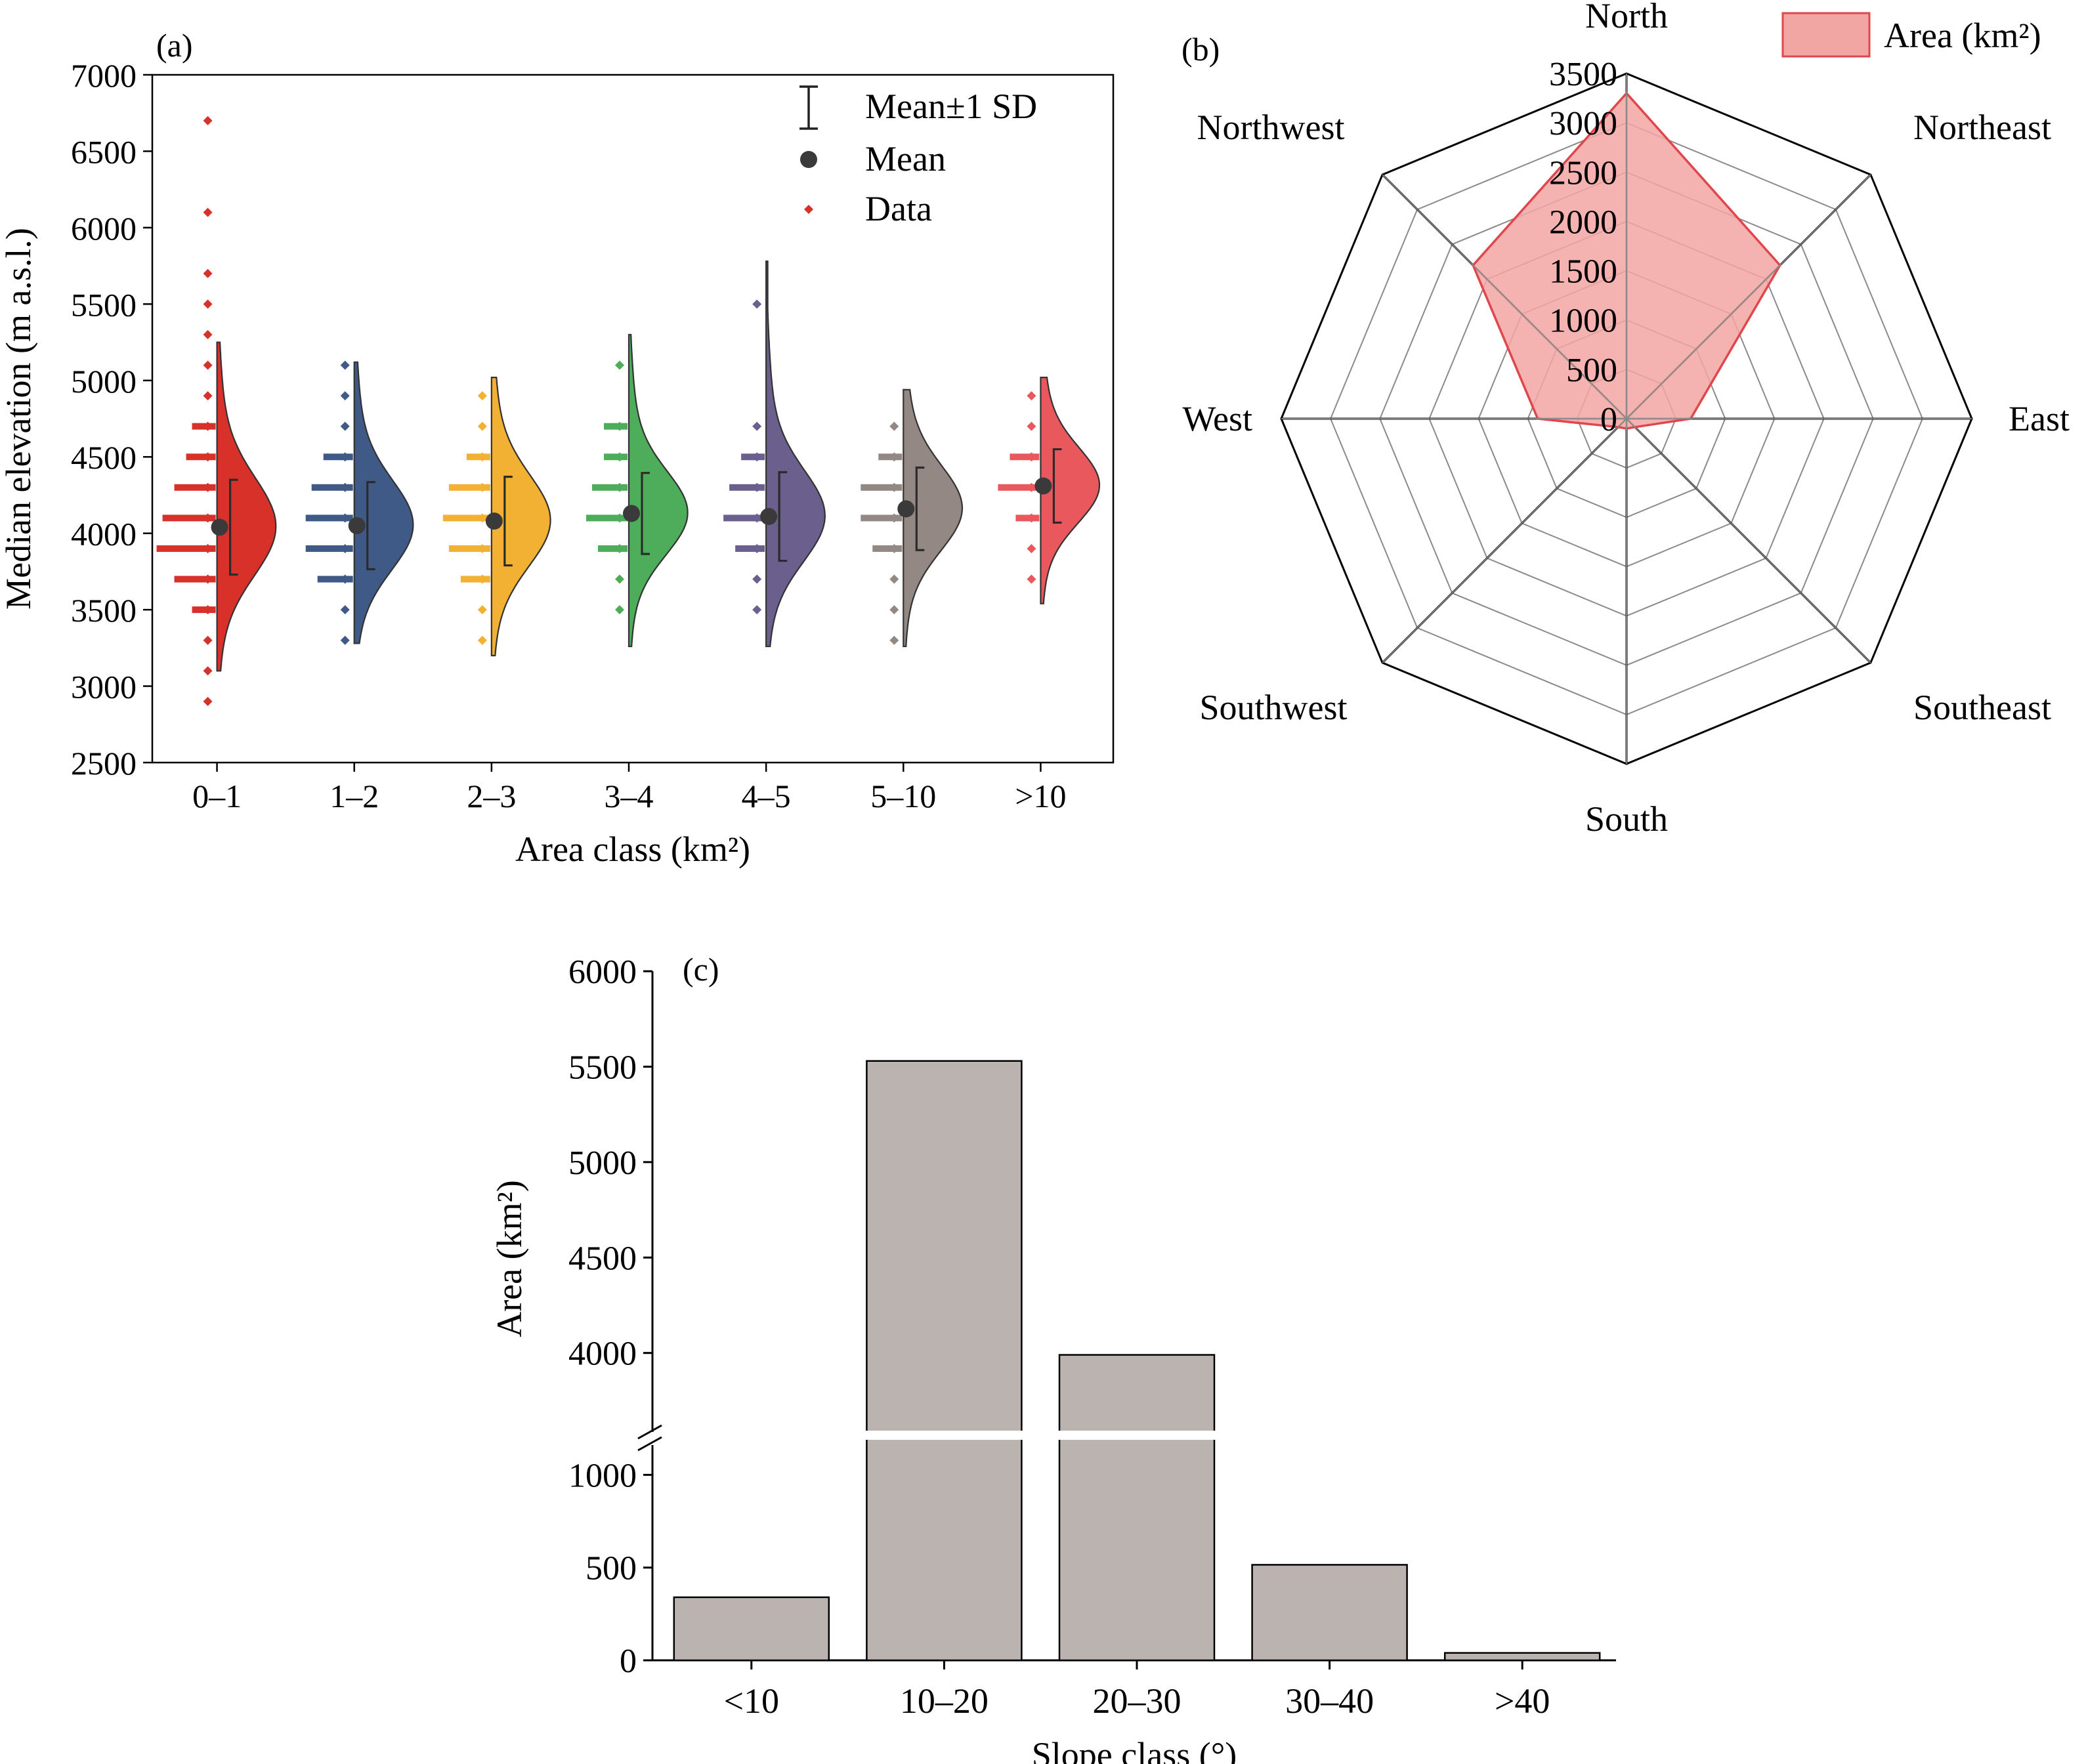  What do you see at coordinates (1982, 707) in the screenshot?
I see `direction-label: Southeast` at bounding box center [1982, 707].